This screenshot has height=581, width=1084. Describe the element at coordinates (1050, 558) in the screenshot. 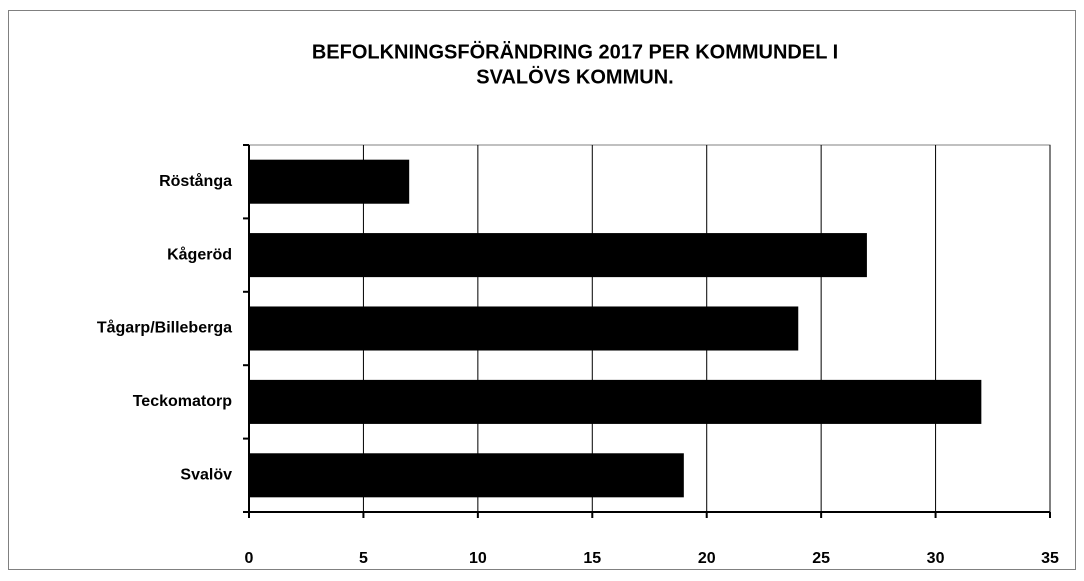

I see `x-tick-label: 35` at that location.